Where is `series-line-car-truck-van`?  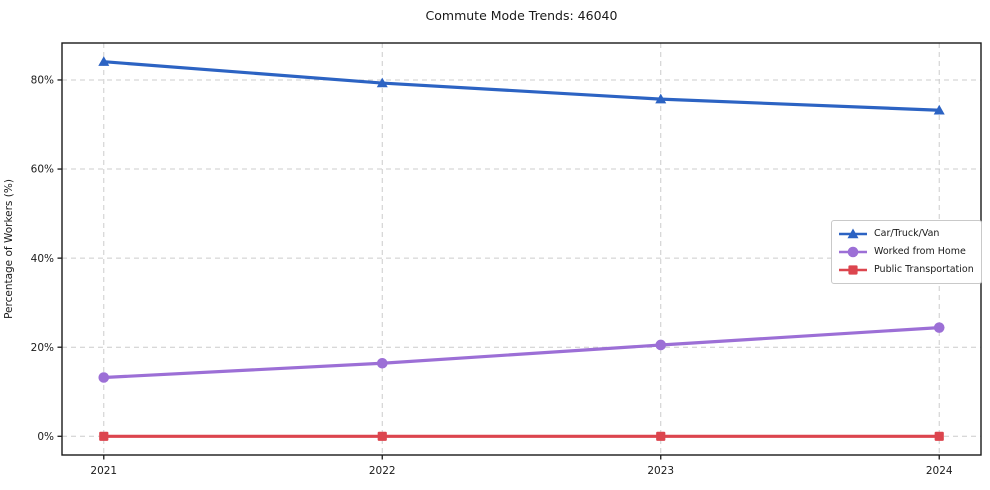 series-line-car-truck-van is located at coordinates (521, 86).